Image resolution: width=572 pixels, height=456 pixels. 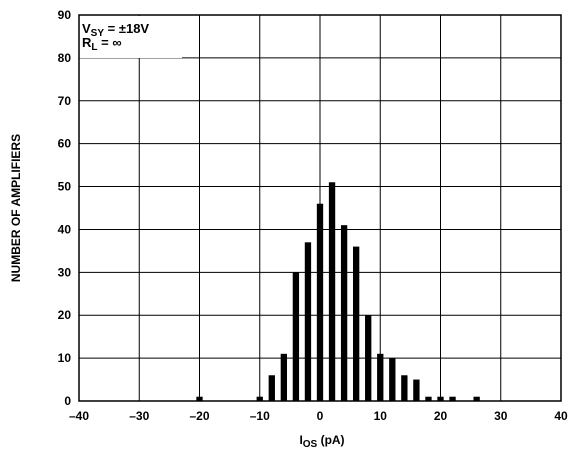 I want to click on y-tick-label: 10, so click(x=65, y=358).